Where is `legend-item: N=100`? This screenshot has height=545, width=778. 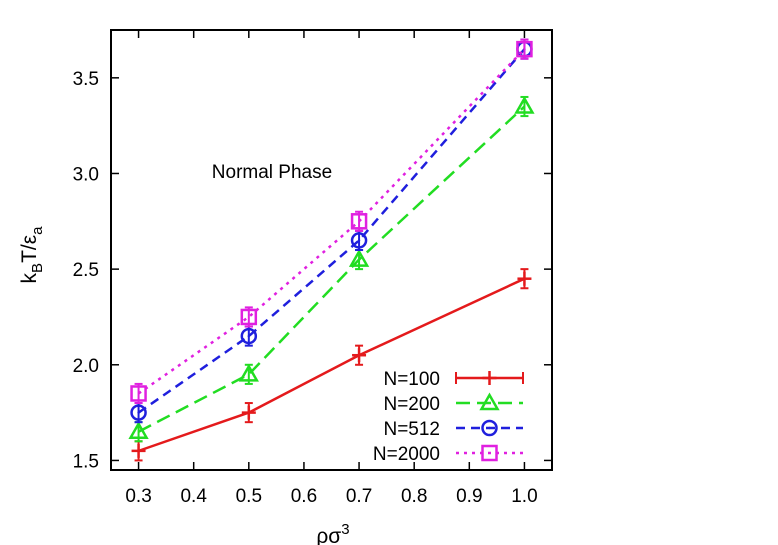
legend-item: N=100 is located at coordinates (453, 379).